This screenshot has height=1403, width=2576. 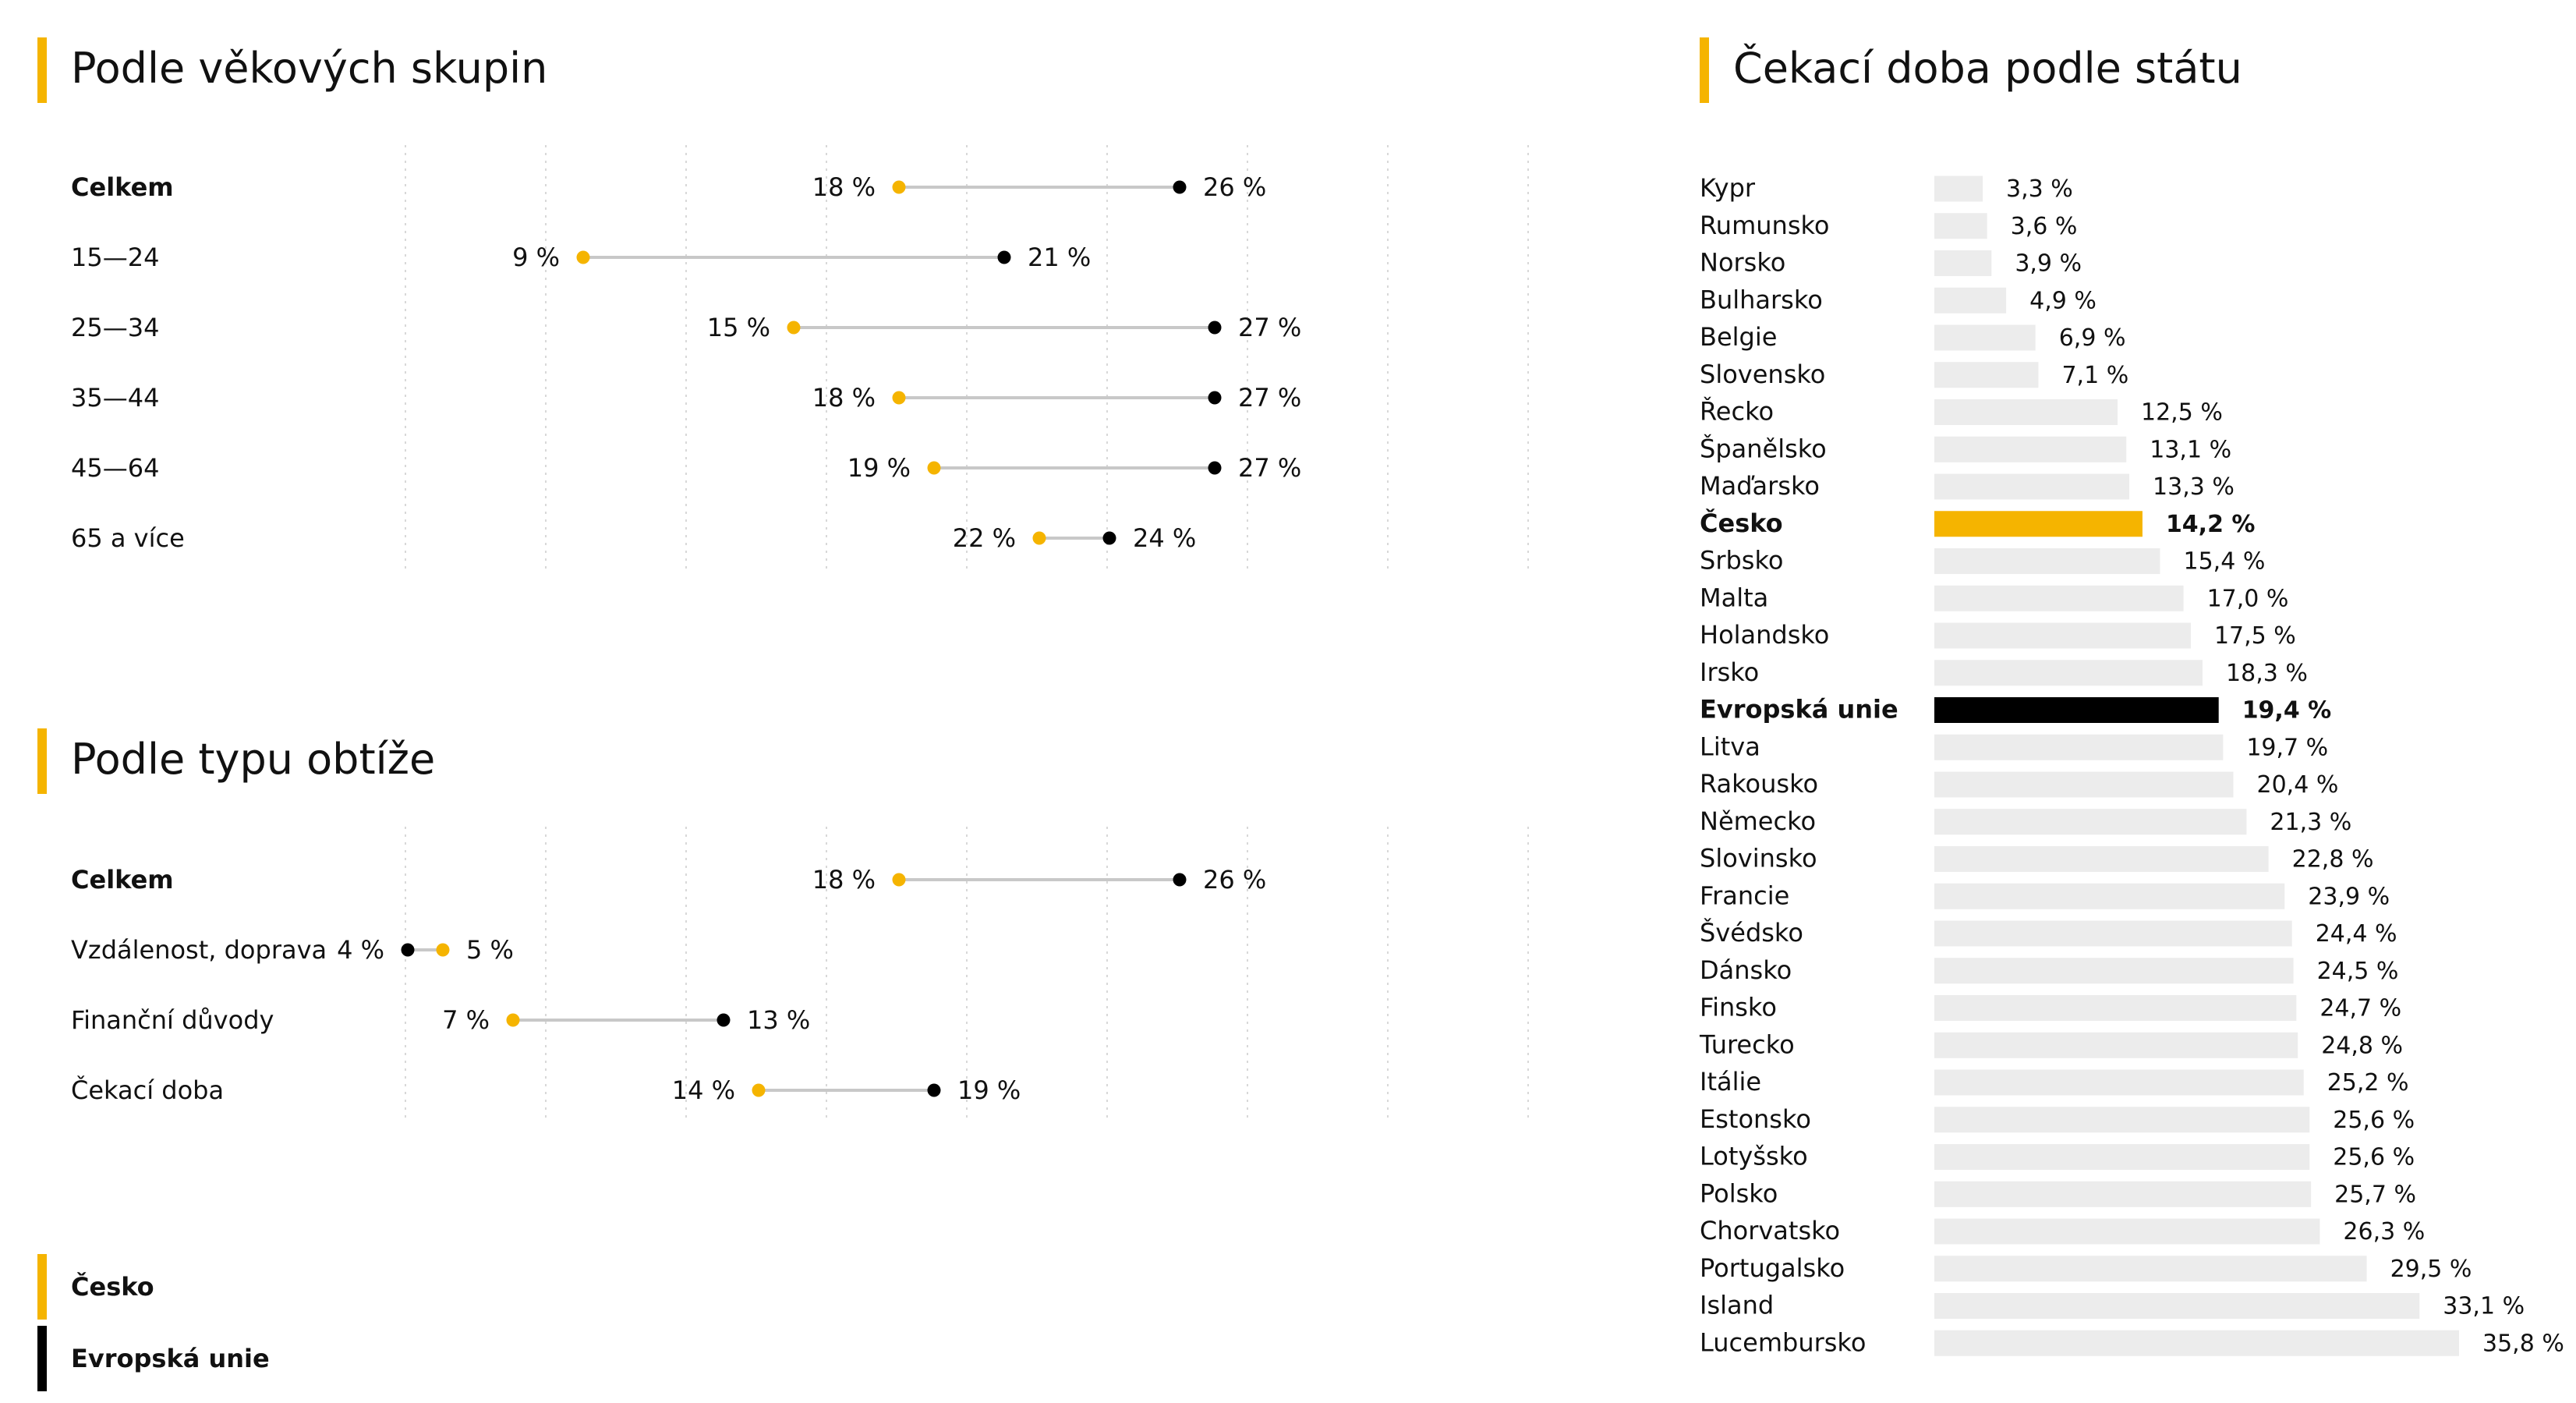 What do you see at coordinates (2248, 598) in the screenshot?
I see `bar-value-label: 17,0 %` at bounding box center [2248, 598].